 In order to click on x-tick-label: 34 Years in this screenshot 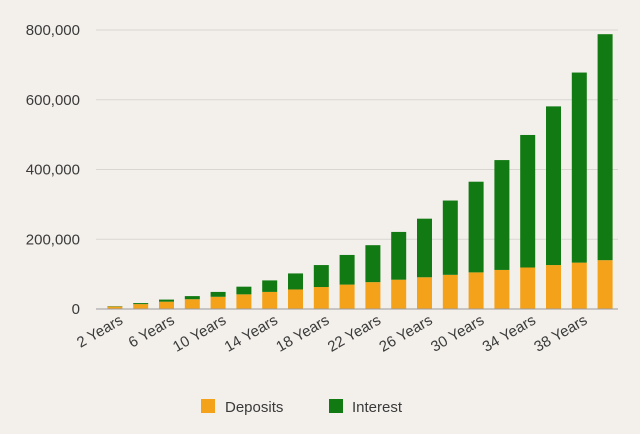, I will do `click(509, 334)`.